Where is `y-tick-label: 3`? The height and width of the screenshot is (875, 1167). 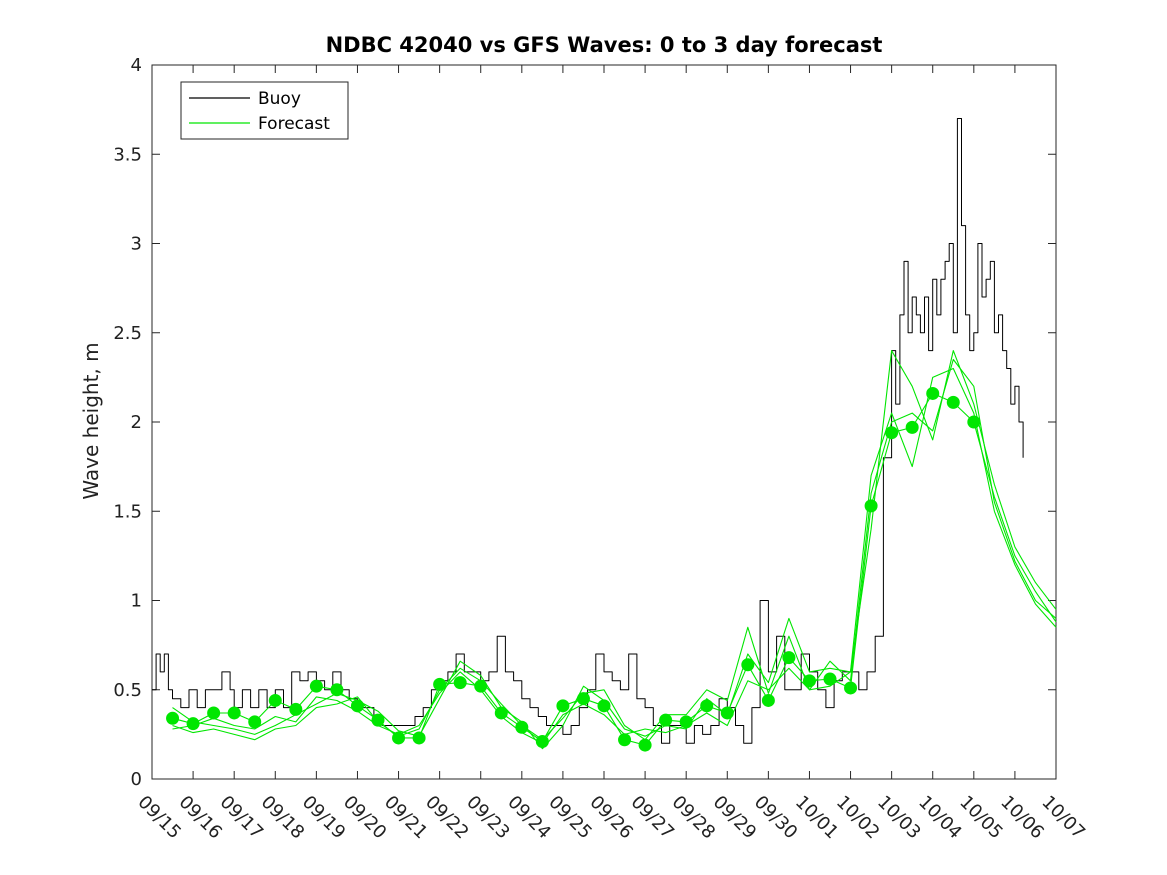 y-tick-label: 3 is located at coordinates (136, 244).